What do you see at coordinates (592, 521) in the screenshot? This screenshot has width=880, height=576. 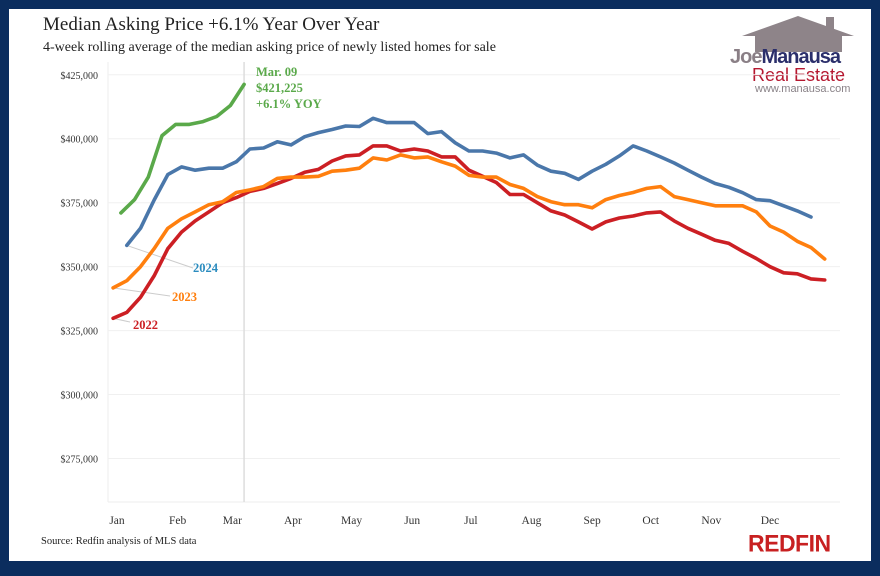 I see `x-tick-label: Sep` at bounding box center [592, 521].